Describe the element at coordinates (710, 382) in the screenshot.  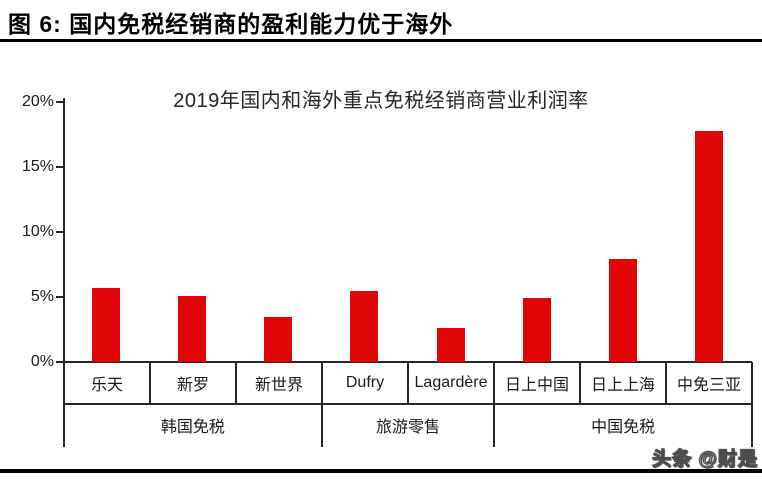
I see `category-label: 中免三亚` at that location.